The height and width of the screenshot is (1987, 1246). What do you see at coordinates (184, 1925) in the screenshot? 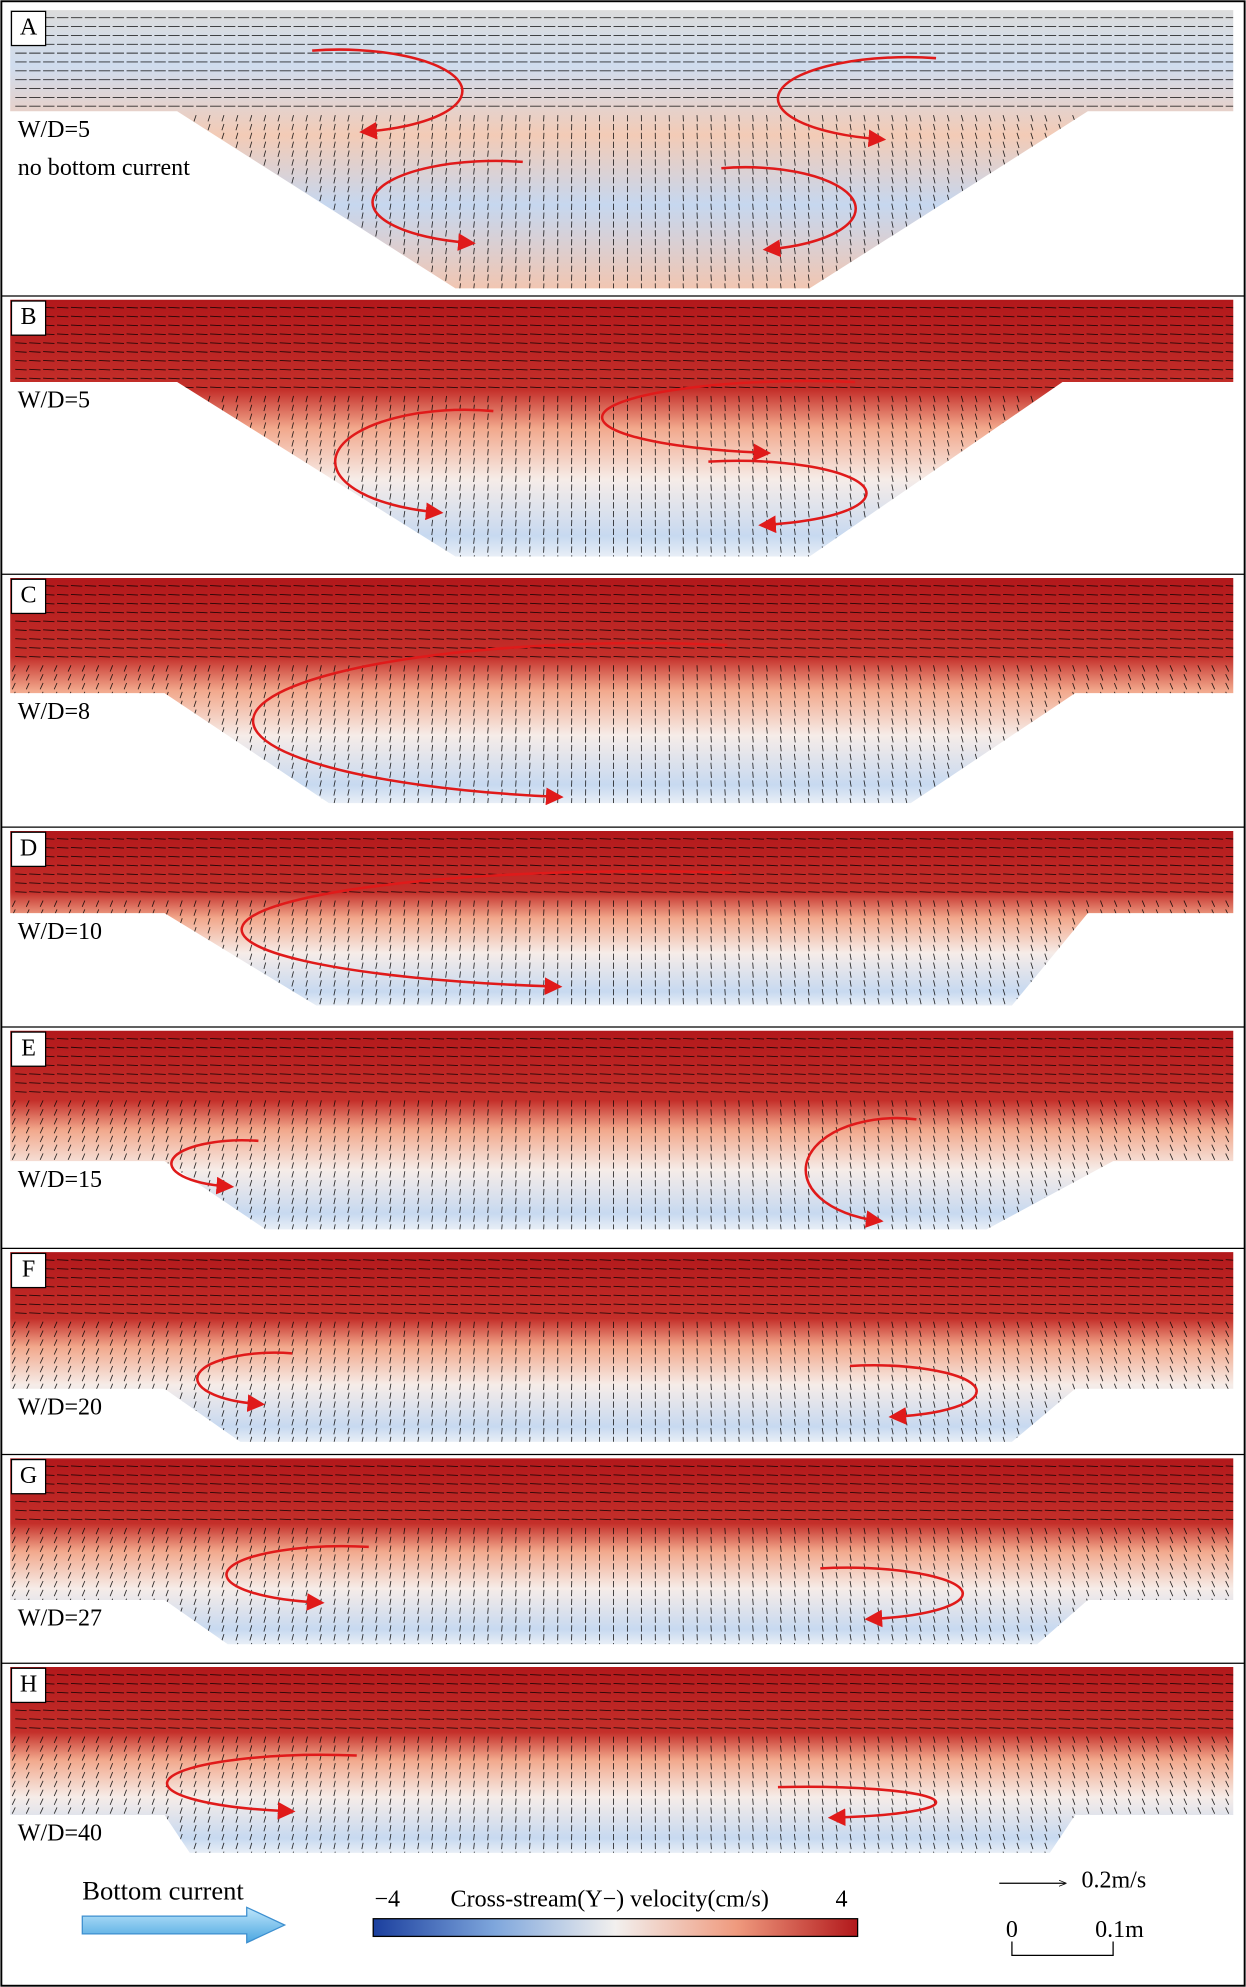
I see `bottom-current-arrow` at bounding box center [184, 1925].